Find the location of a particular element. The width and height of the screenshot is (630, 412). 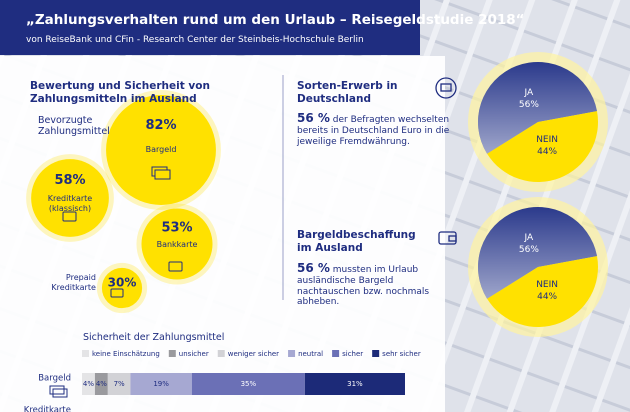

category-label: Bankkarte is located at coordinates (177, 245).